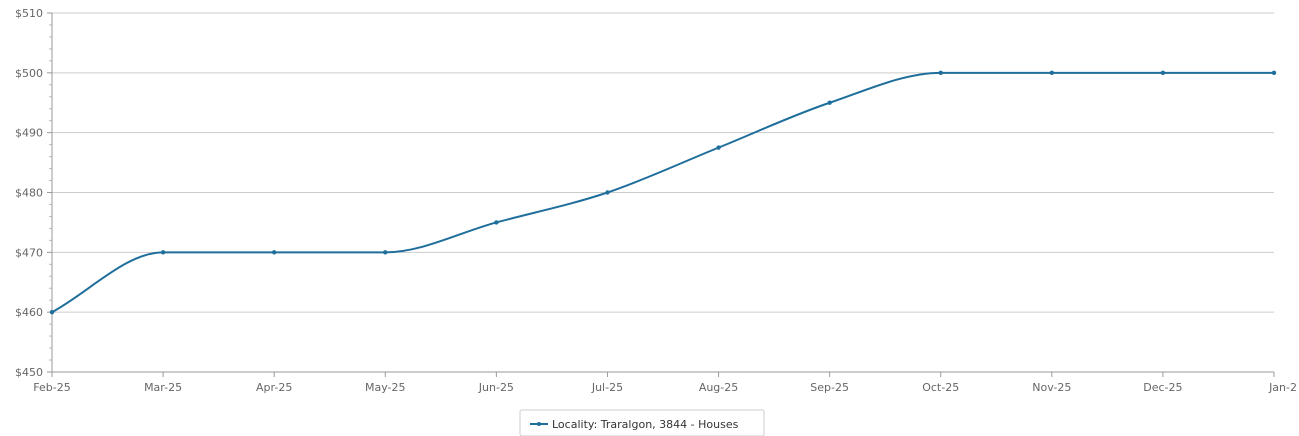 Image resolution: width=1299 pixels, height=436 pixels. I want to click on x-tick-label: Mar-25, so click(163, 387).